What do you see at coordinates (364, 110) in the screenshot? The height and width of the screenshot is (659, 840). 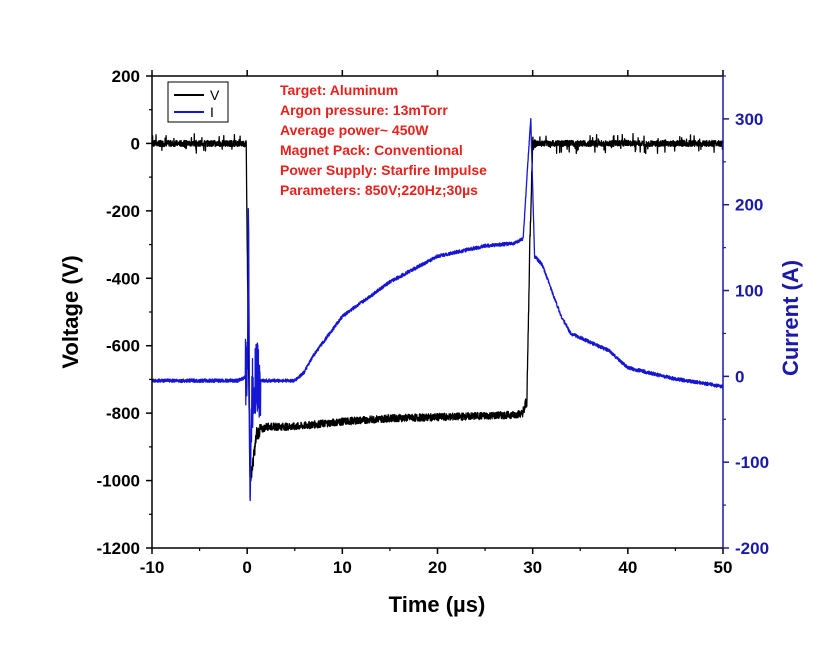 I see `annotation-pressure: Argon pressure: 13mTorr` at bounding box center [364, 110].